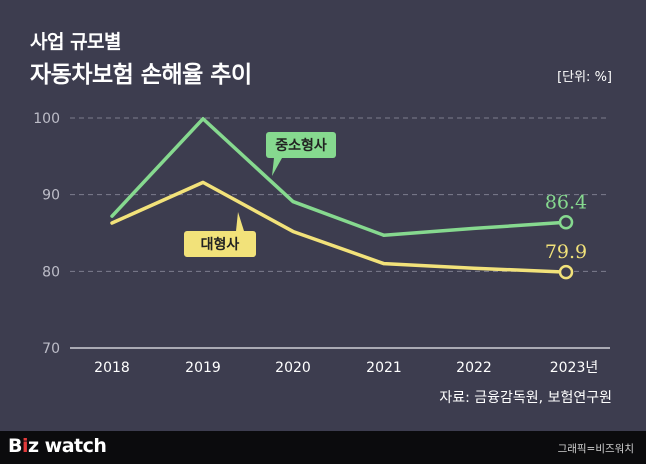 This screenshot has width=646, height=464. What do you see at coordinates (474, 368) in the screenshot?
I see `x-tick-label: 2022` at bounding box center [474, 368].